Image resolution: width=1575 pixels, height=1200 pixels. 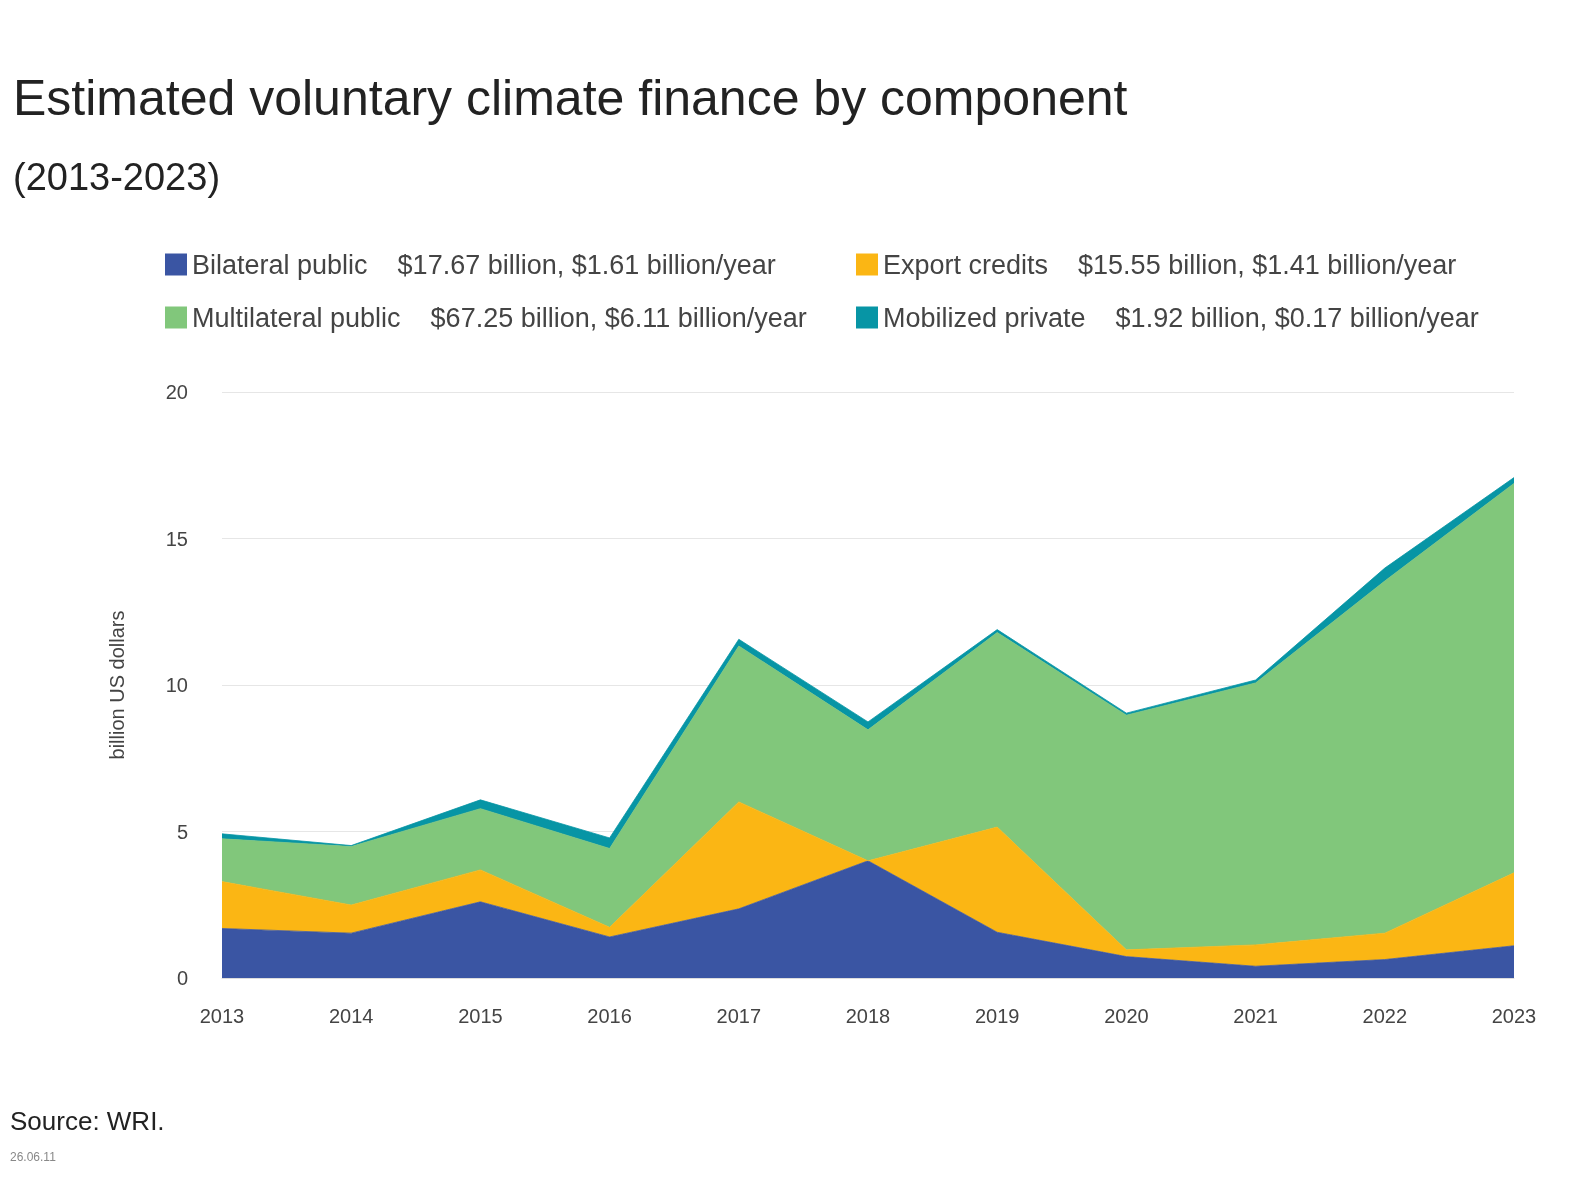 I want to click on y-tick-label: 20, so click(x=176, y=392).